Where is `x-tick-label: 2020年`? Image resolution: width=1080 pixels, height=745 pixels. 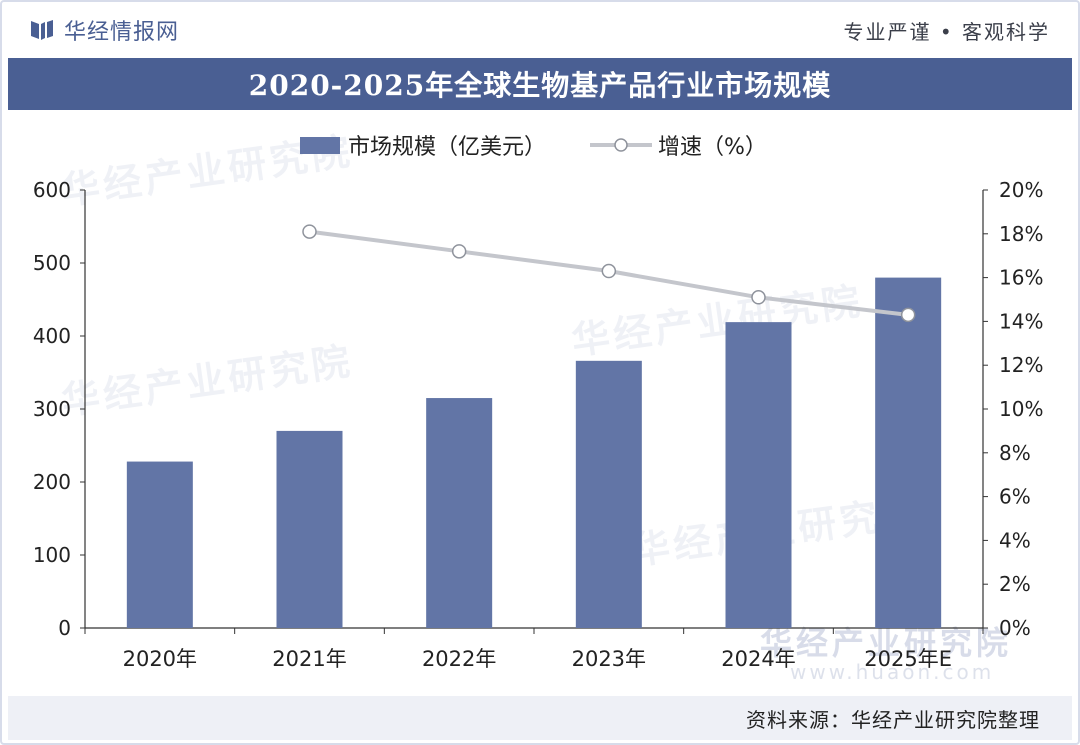 x-tick-label: 2020年 is located at coordinates (160, 659).